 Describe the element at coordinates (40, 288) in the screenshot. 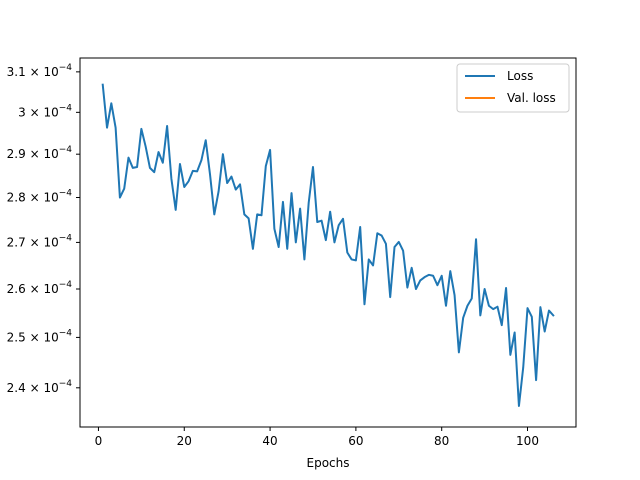

I see `y-tick-label: 2.6 × 10⁻⁴` at that location.